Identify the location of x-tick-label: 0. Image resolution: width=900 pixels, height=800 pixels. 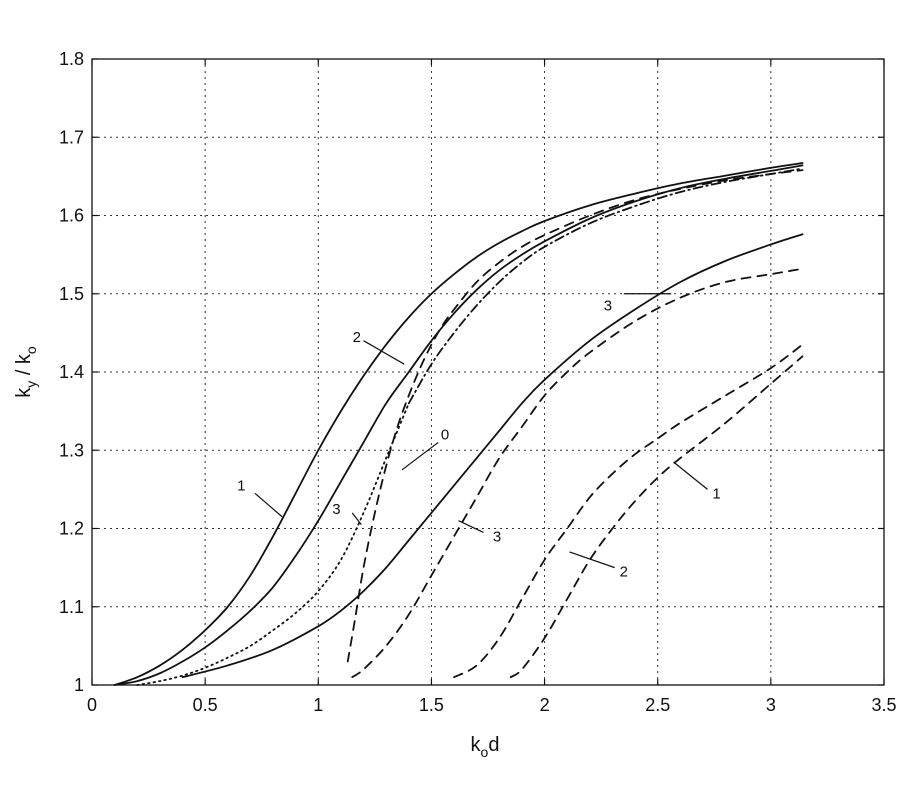
(92, 705).